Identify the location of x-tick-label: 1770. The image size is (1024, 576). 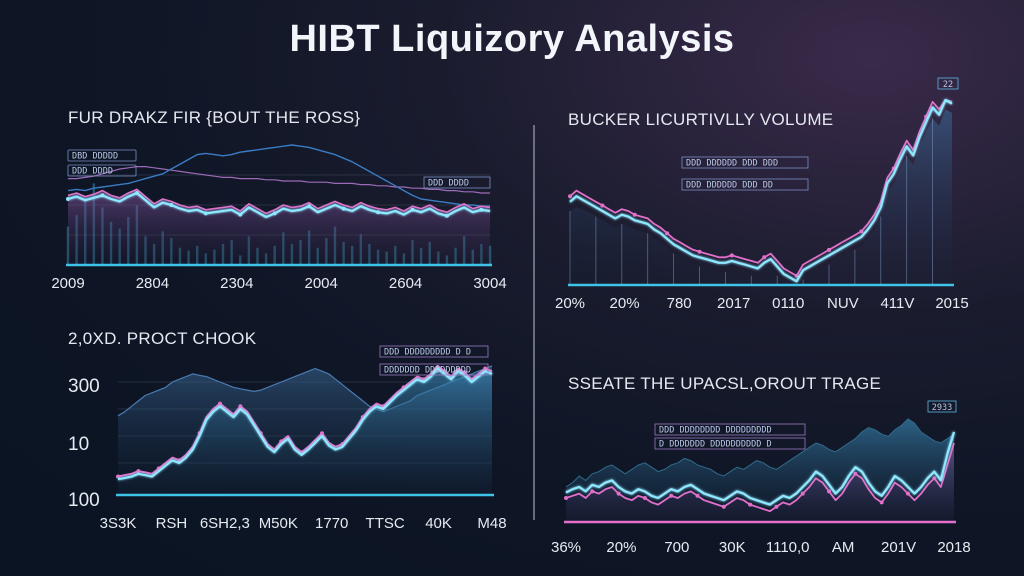
(331, 523).